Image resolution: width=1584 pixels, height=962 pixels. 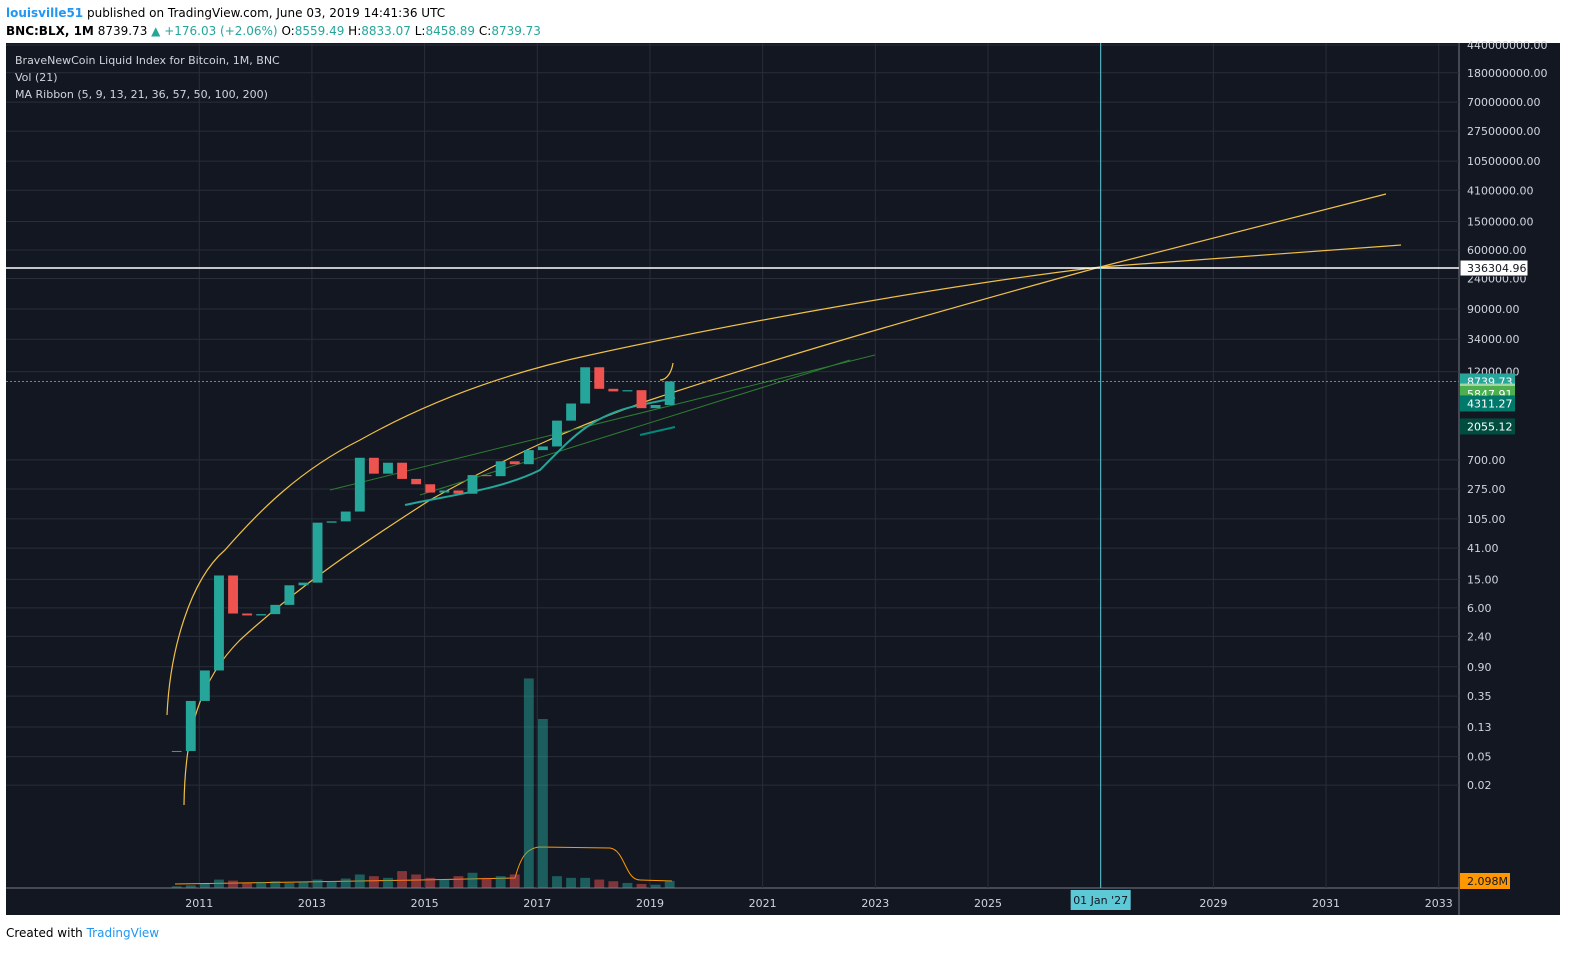 What do you see at coordinates (650, 903) in the screenshot?
I see `x-tick-label: 2019` at bounding box center [650, 903].